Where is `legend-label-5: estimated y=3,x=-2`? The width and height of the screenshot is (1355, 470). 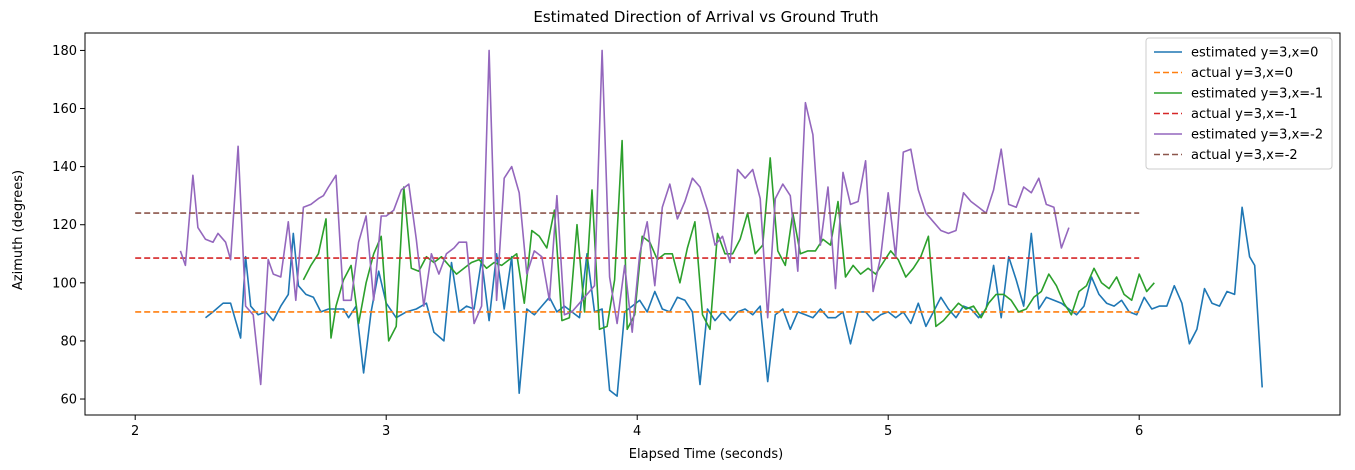
legend-label-5: estimated y=3,x=-2 is located at coordinates (1257, 135).